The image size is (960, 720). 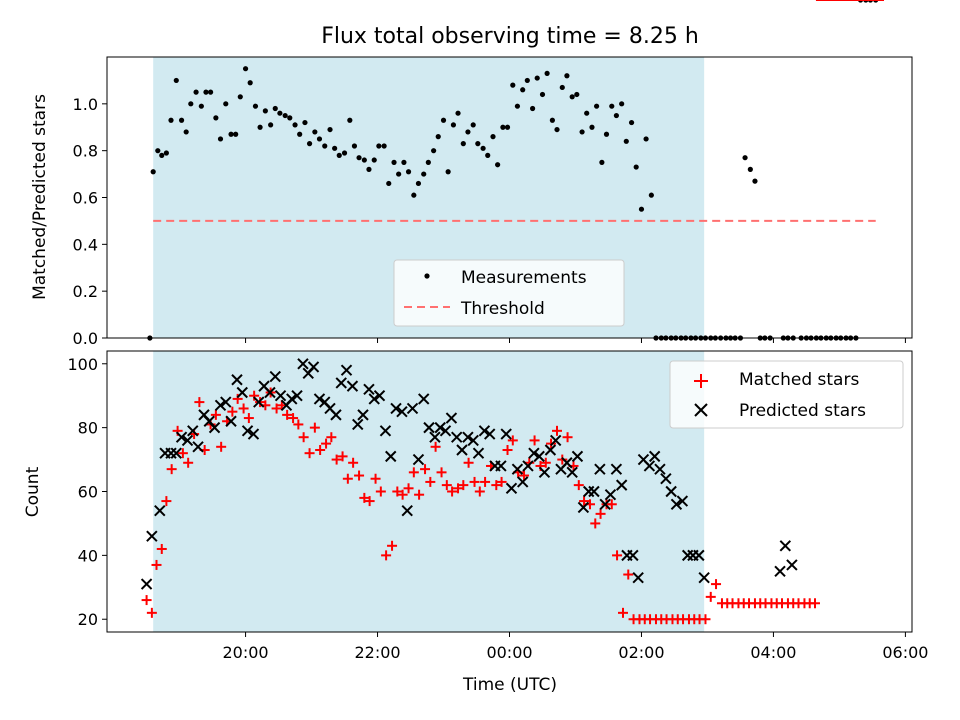 I want to click on chart-title: Flux total observing time = 8.25 h, so click(x=510, y=36).